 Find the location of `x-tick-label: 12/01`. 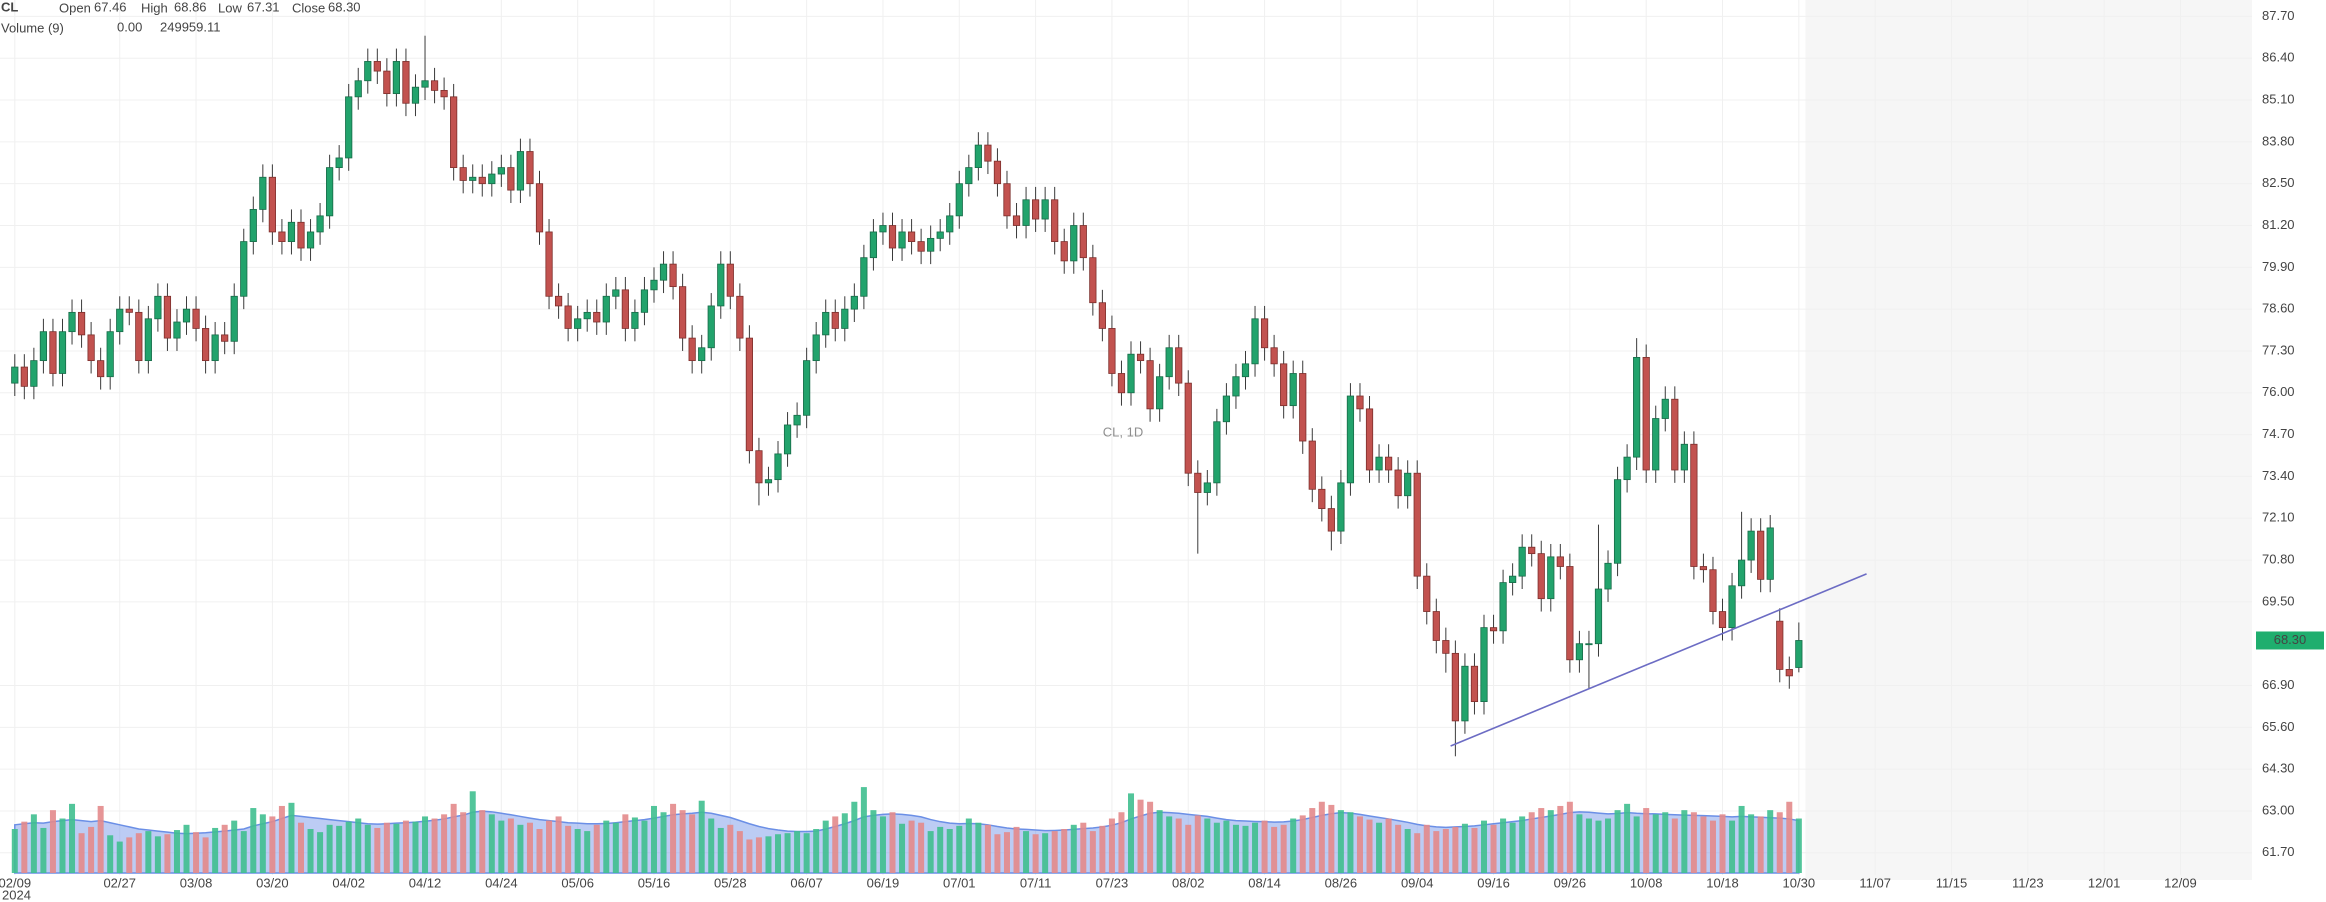

x-tick-label: 12/01 is located at coordinates (2104, 882).